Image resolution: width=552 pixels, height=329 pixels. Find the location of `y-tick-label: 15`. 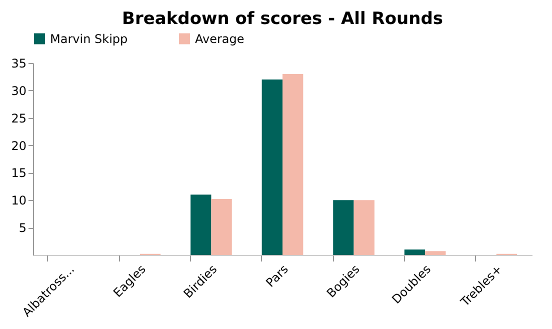

y-tick-label: 15 is located at coordinates (18, 173).